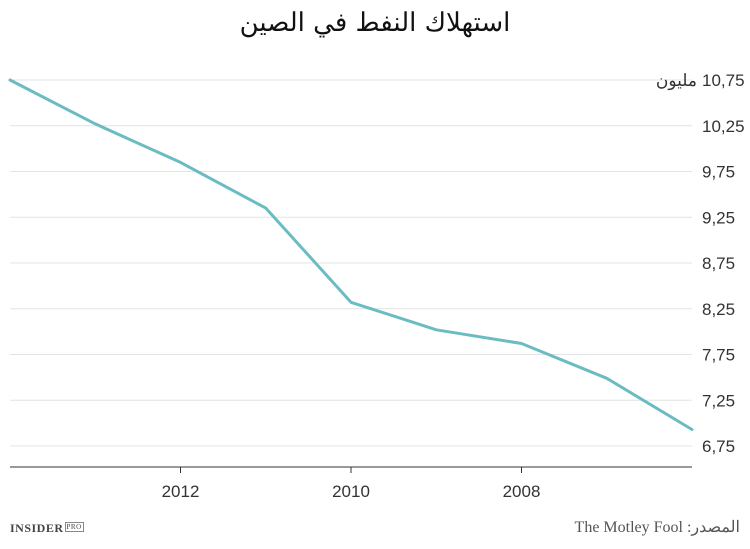 The height and width of the screenshot is (549, 750). Describe the element at coordinates (351, 469) in the screenshot. I see `x-axis` at that location.